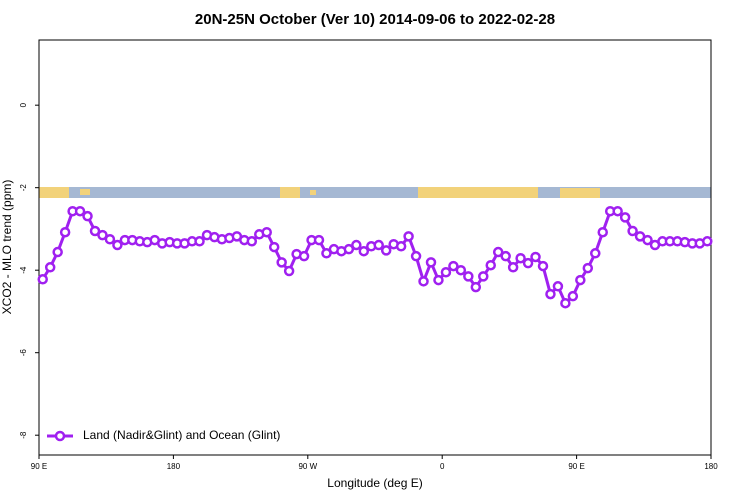  What do you see at coordinates (23, 188) in the screenshot?
I see `y-tick-label: -2` at bounding box center [23, 188].